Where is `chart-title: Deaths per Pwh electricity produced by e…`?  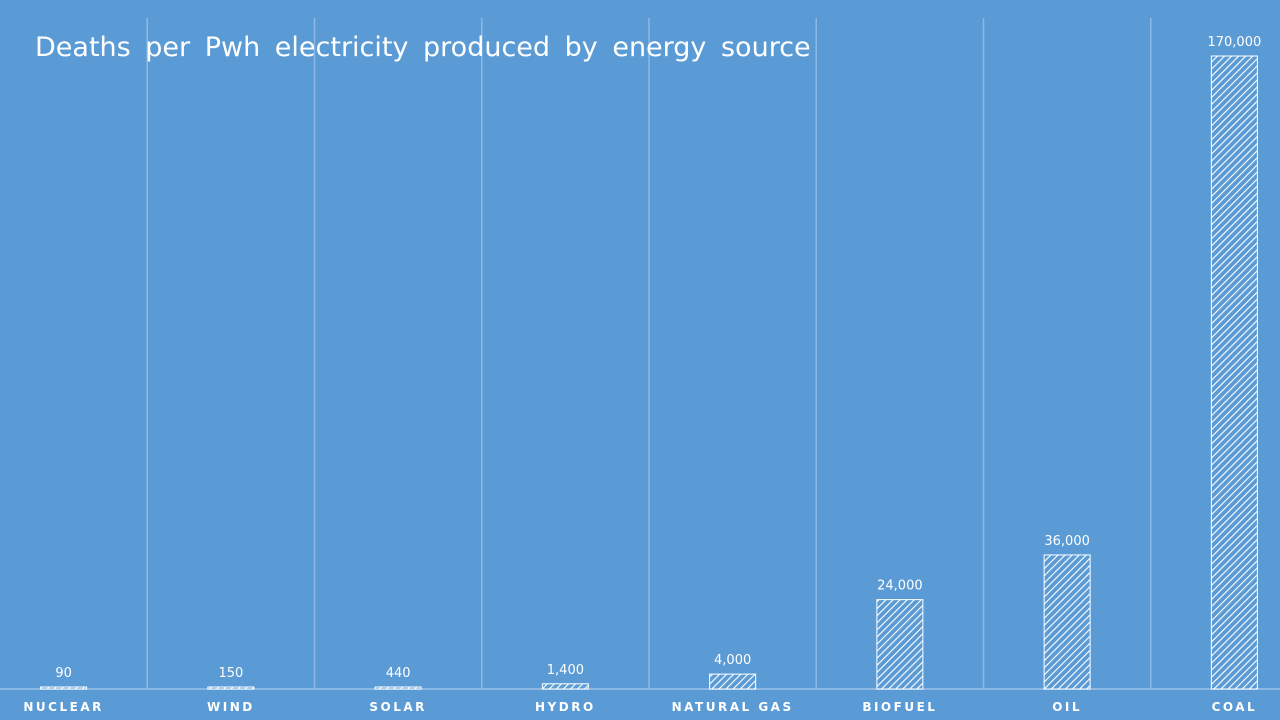
chart-title: Deaths per Pwh electricity produced by e… is located at coordinates (423, 47).